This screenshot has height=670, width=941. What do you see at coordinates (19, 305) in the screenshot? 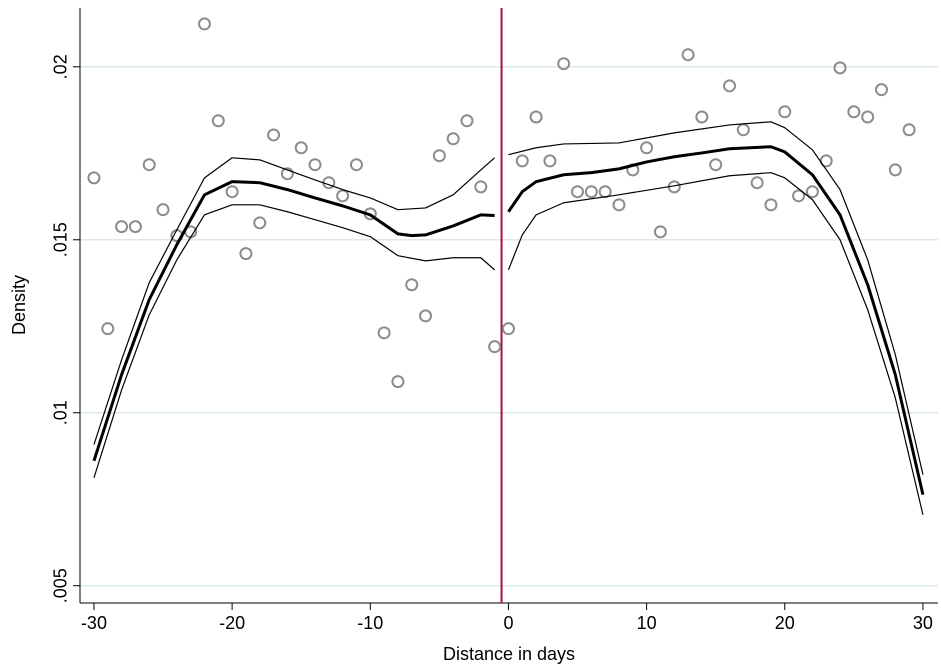
I see `y-axis-title: Density` at bounding box center [19, 305].